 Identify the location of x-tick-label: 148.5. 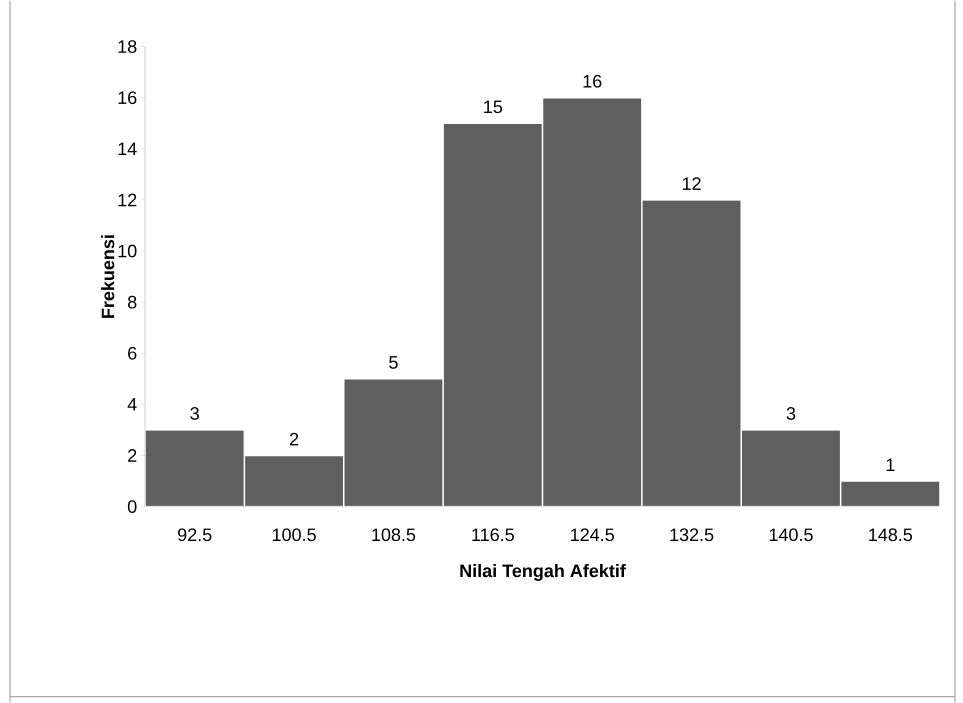
(890, 535).